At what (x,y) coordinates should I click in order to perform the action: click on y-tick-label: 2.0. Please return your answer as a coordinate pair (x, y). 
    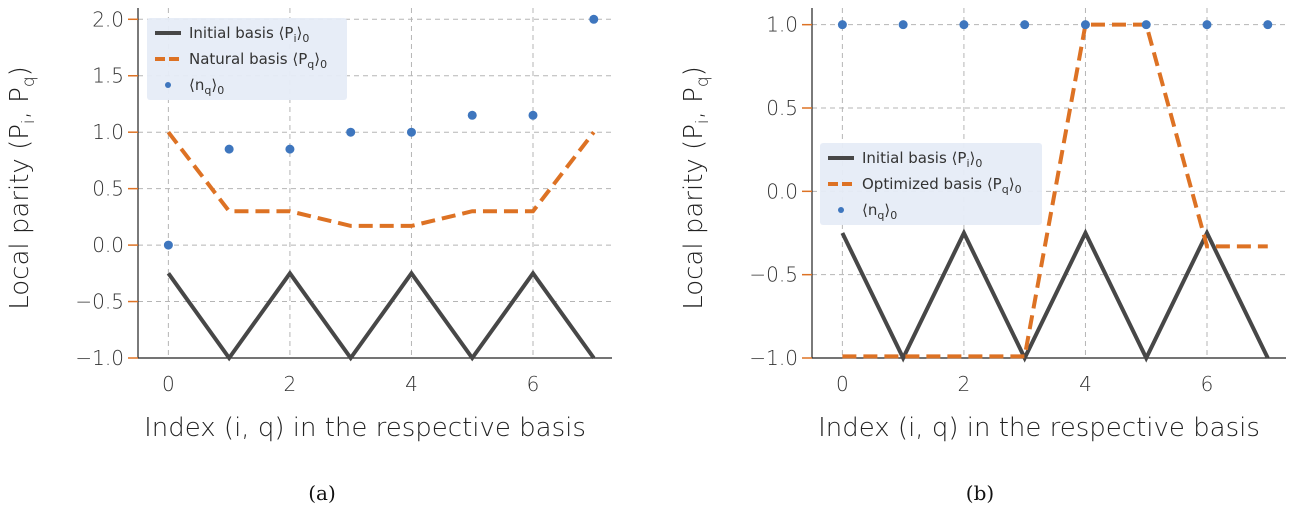
    Looking at the image, I should click on (108, 19).